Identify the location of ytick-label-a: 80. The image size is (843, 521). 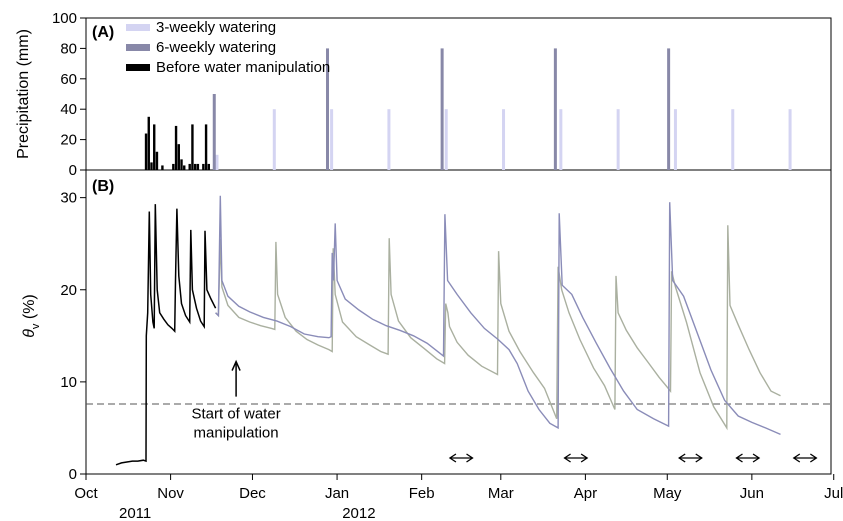
(68, 48).